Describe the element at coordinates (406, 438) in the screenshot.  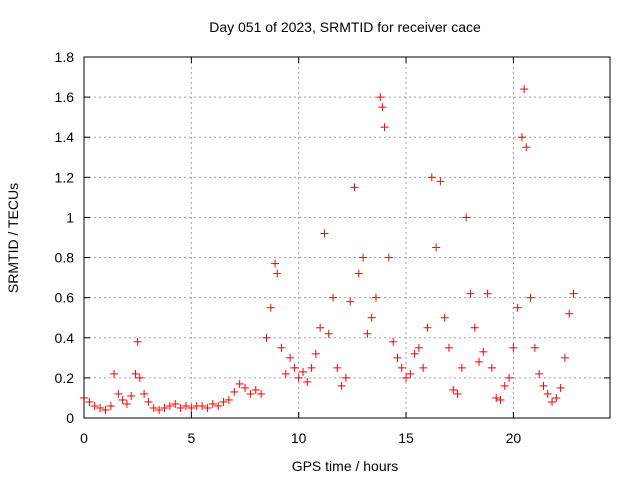
I see `x-tick-label: 15` at that location.